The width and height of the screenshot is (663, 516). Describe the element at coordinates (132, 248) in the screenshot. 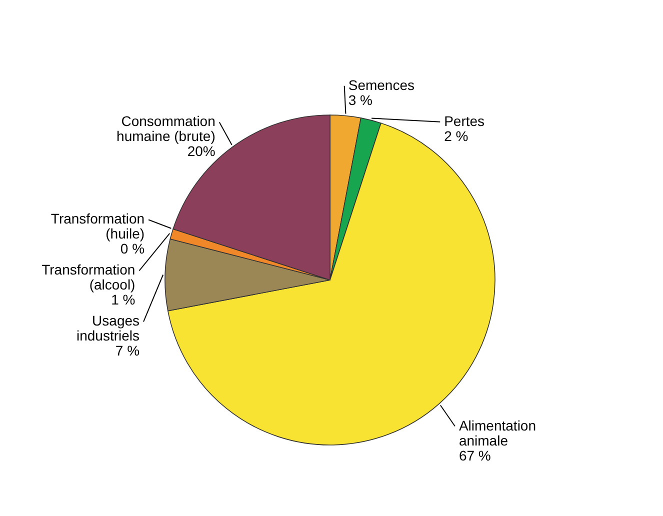

I see `text: 0 %` at that location.